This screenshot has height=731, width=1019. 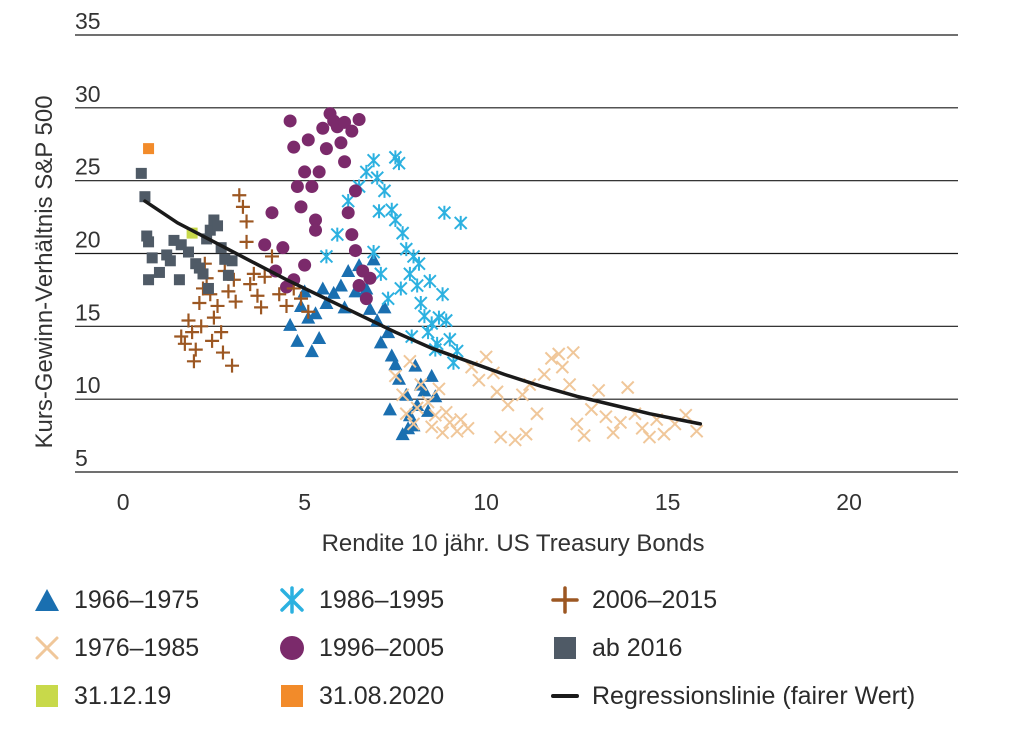 I want to click on legend-label: 31.12.19, so click(x=123, y=695).